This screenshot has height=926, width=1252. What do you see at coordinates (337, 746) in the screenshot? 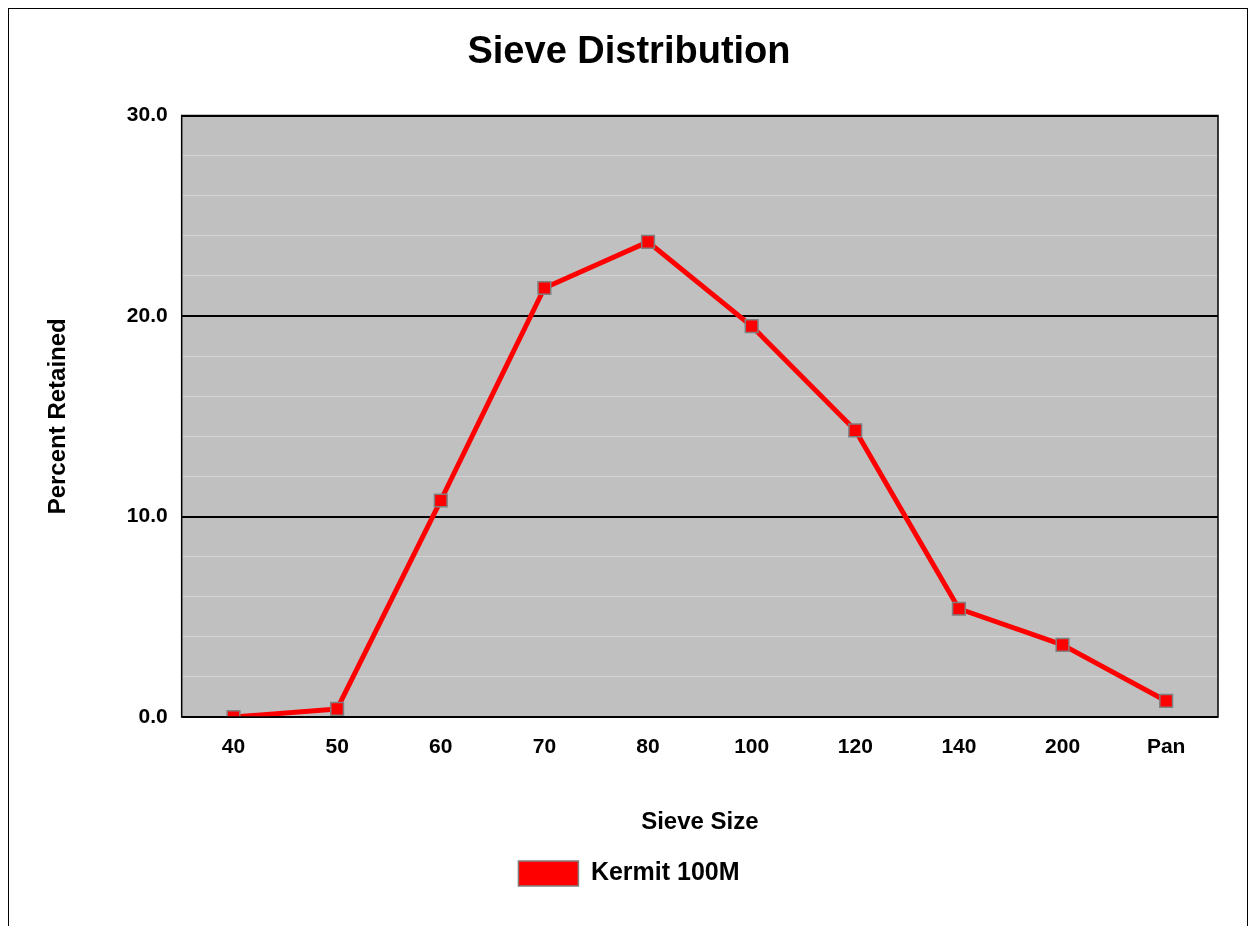
I see `x-tick-label: 50` at bounding box center [337, 746].